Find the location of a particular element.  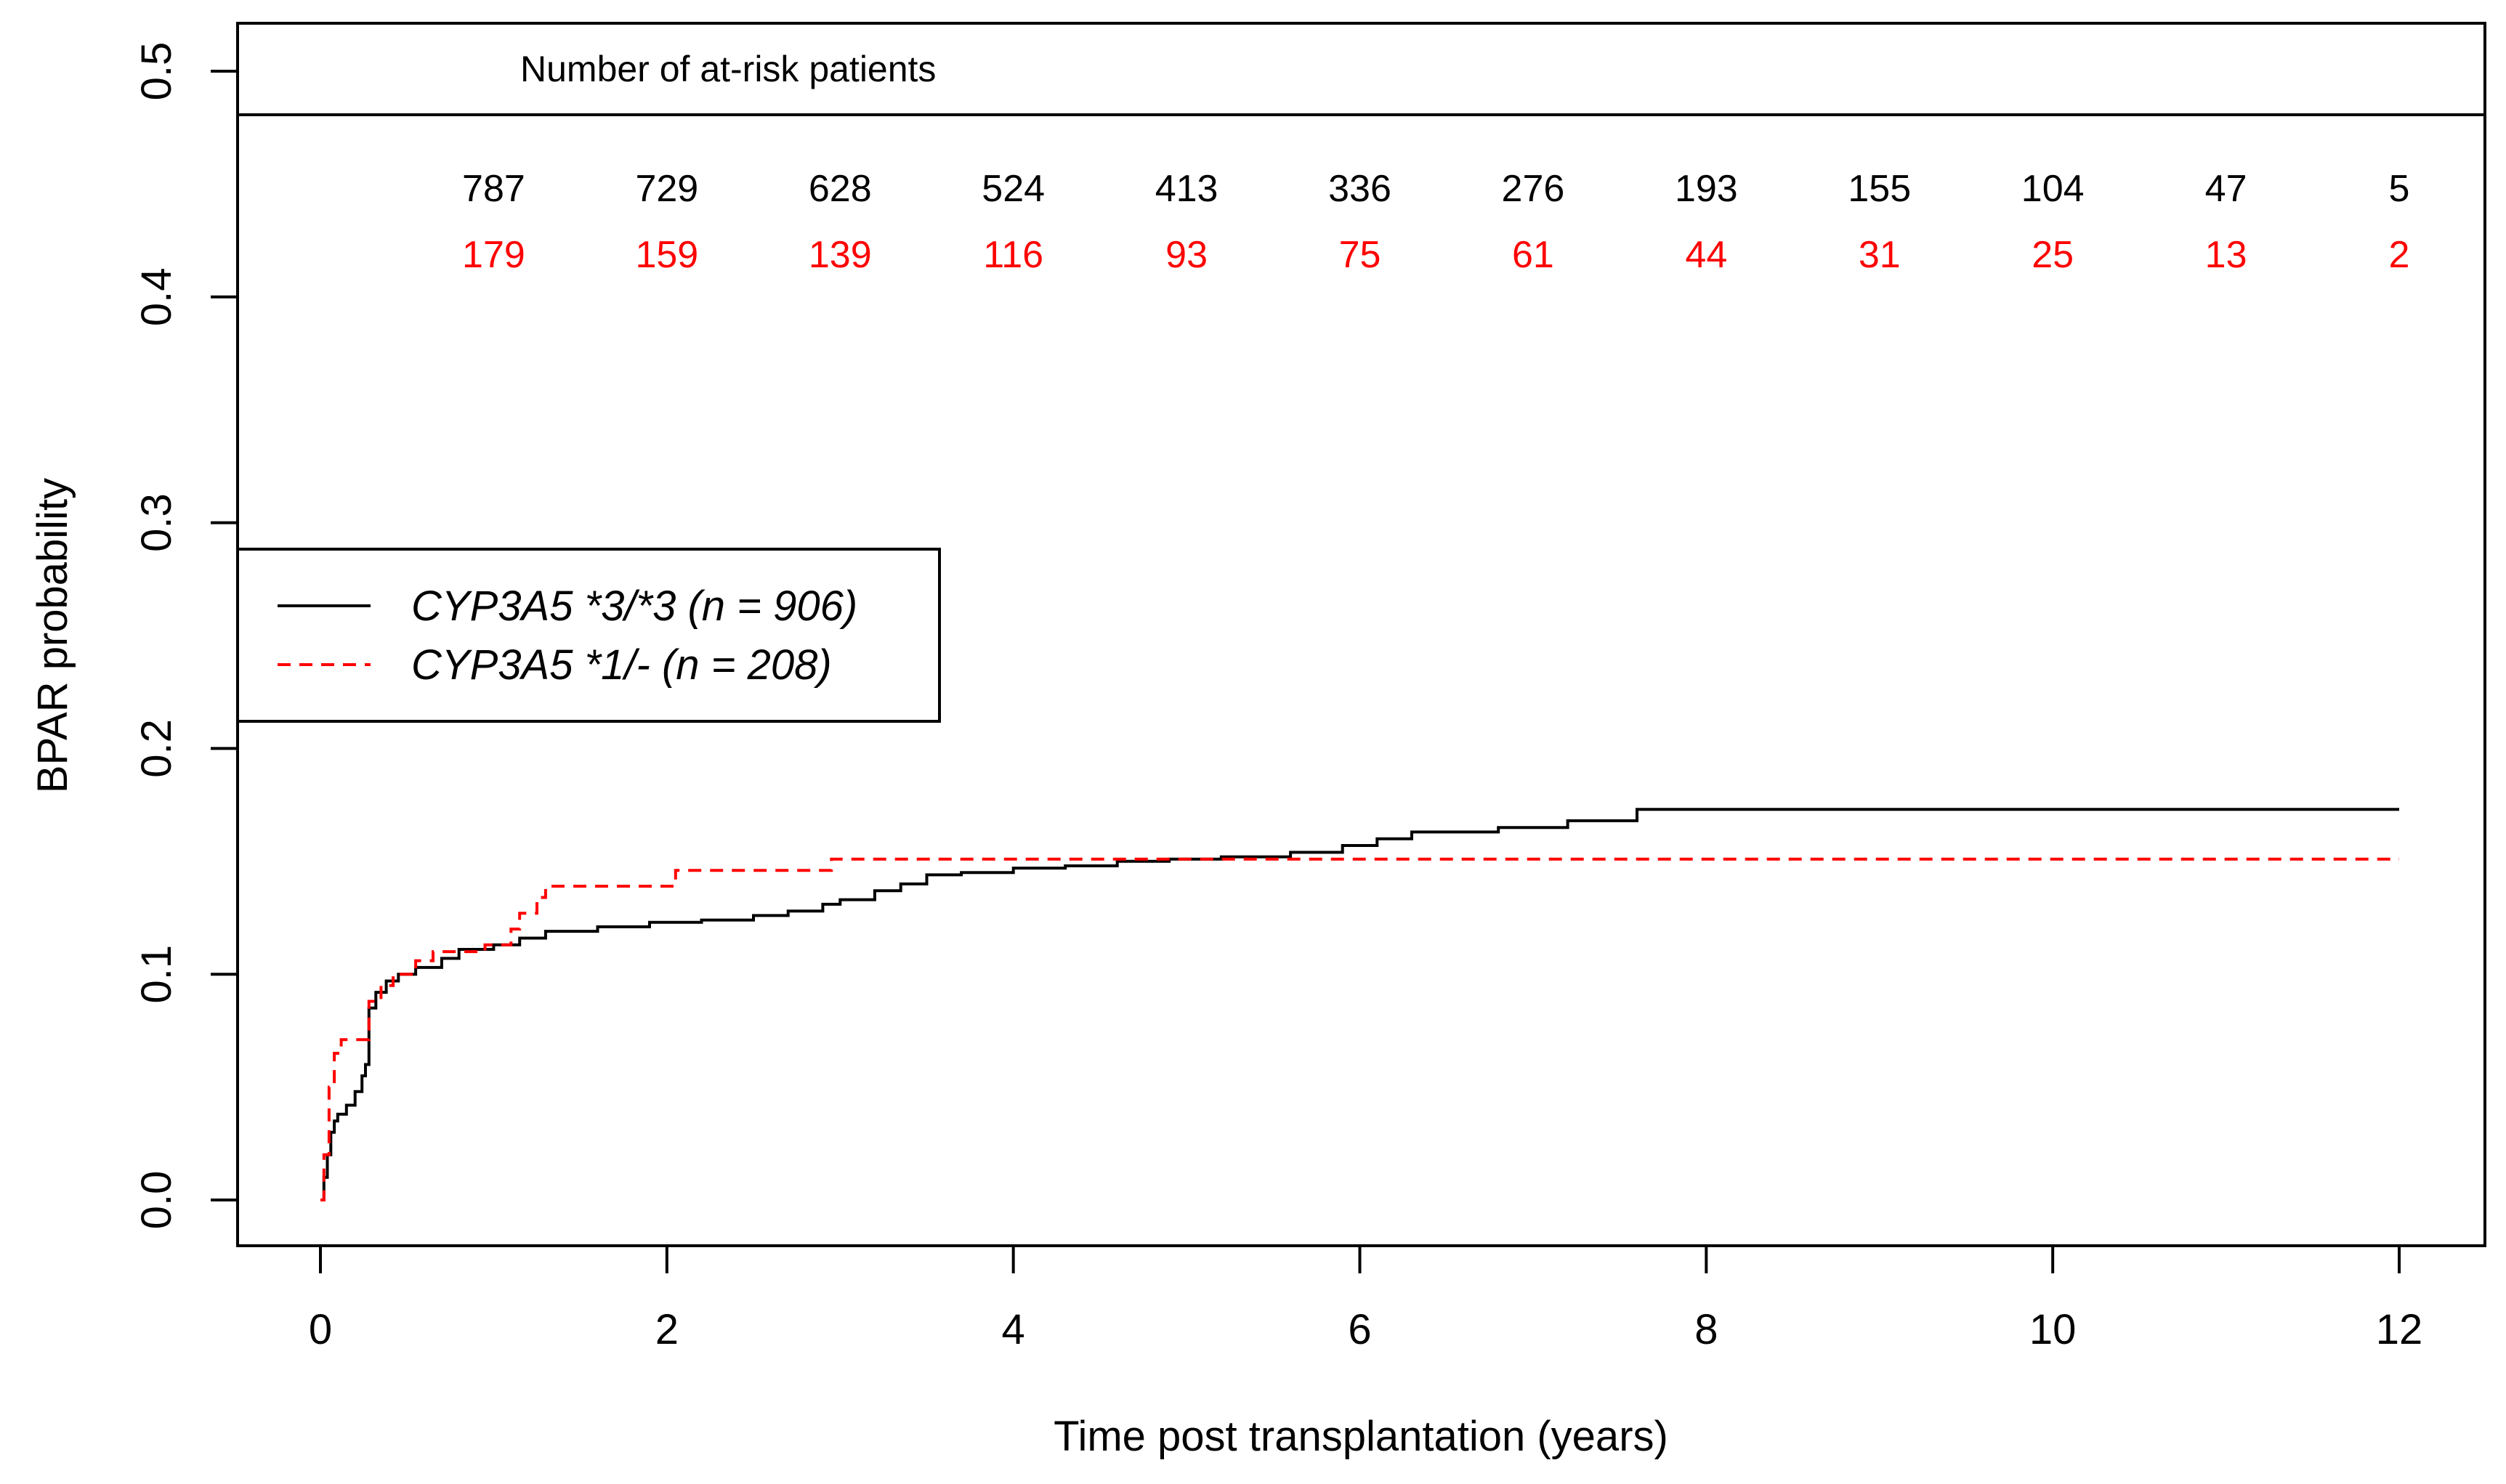

legend-label-series-2: CYP3A5 *1/- (n = 208) is located at coordinates (621, 665).